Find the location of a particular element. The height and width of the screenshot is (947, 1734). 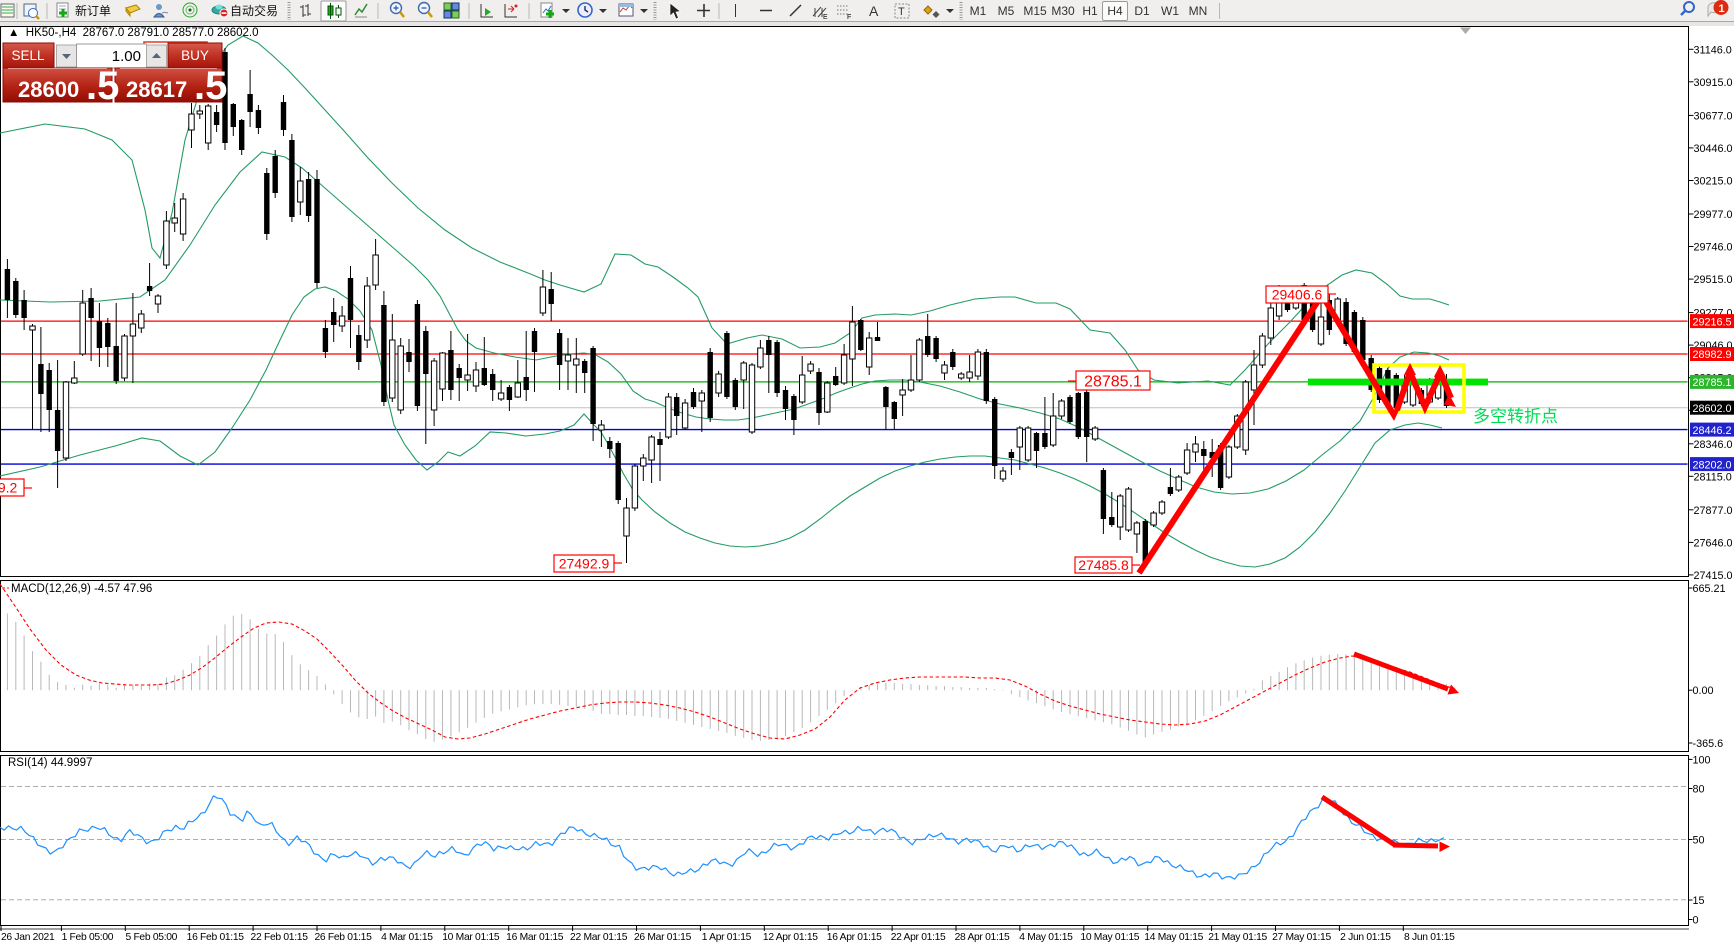

svg-text: 16 Feb 01:15 is located at coordinates (216, 937).